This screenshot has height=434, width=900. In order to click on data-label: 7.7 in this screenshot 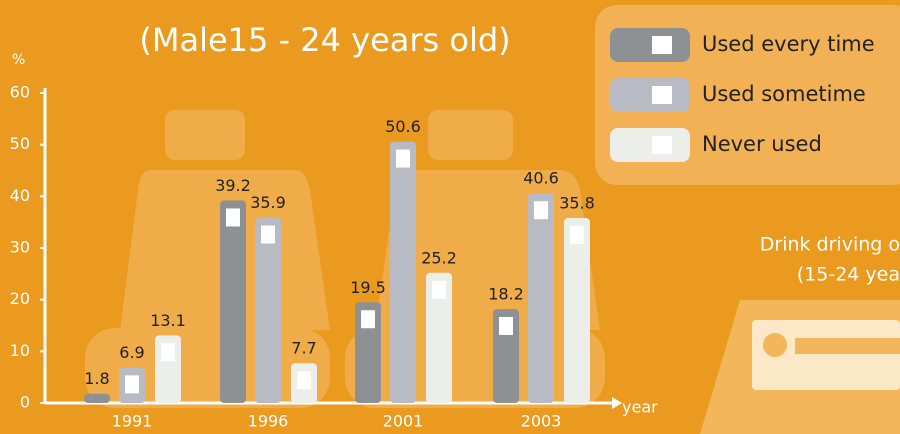, I will do `click(303, 348)`.